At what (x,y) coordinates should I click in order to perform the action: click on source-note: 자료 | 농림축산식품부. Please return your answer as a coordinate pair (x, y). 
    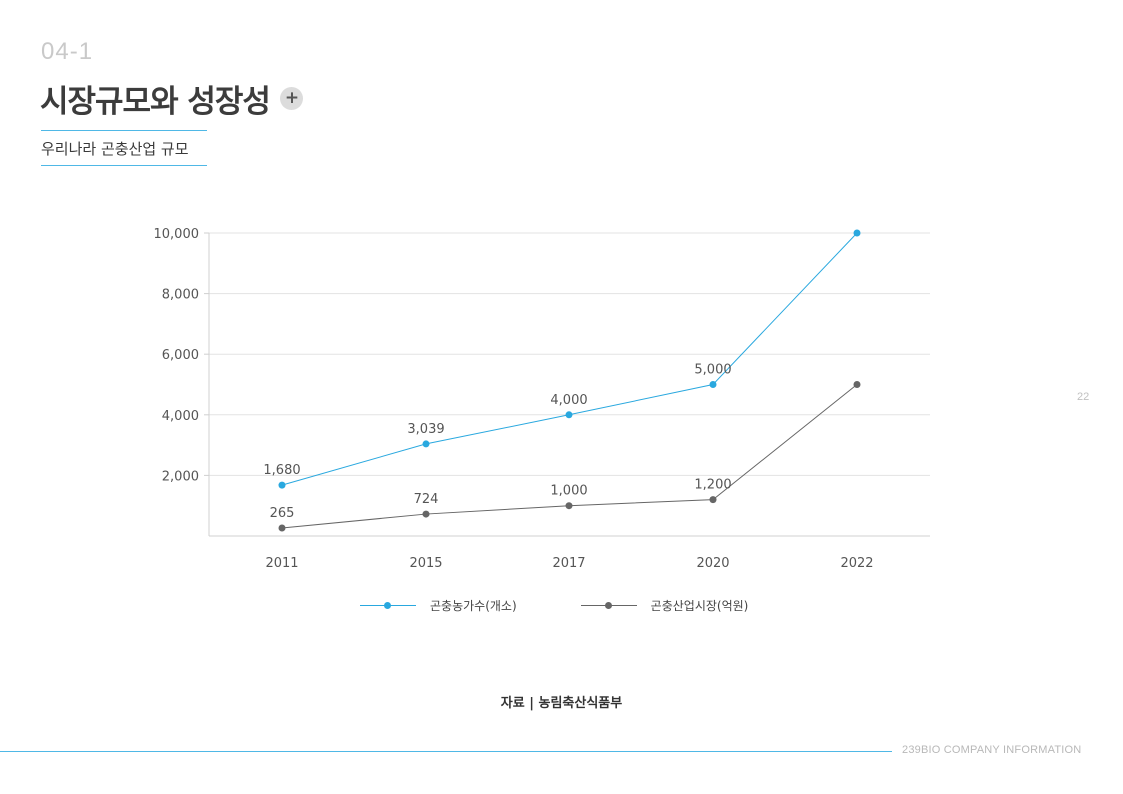
    Looking at the image, I should click on (561, 703).